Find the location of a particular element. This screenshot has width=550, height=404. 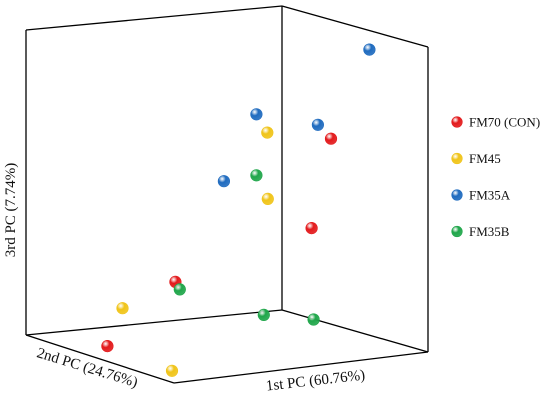

back-top-edge is located at coordinates (154, 18).